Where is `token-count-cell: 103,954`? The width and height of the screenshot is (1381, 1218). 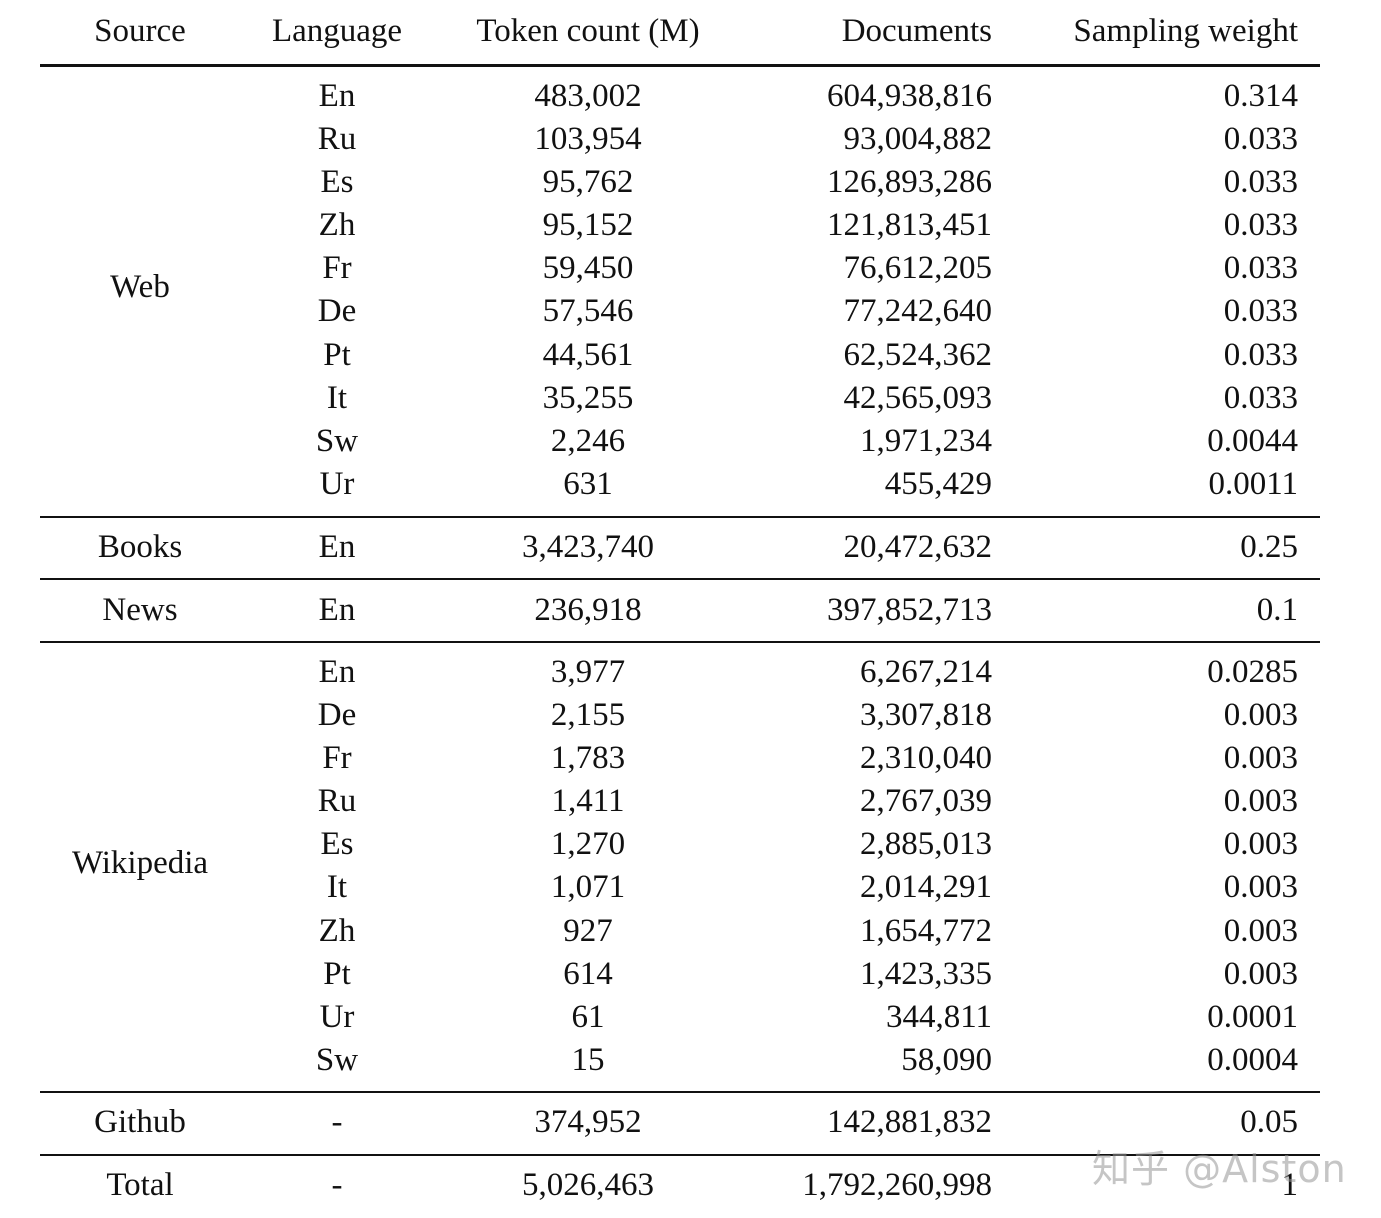
token-count-cell: 103,954 is located at coordinates (588, 139).